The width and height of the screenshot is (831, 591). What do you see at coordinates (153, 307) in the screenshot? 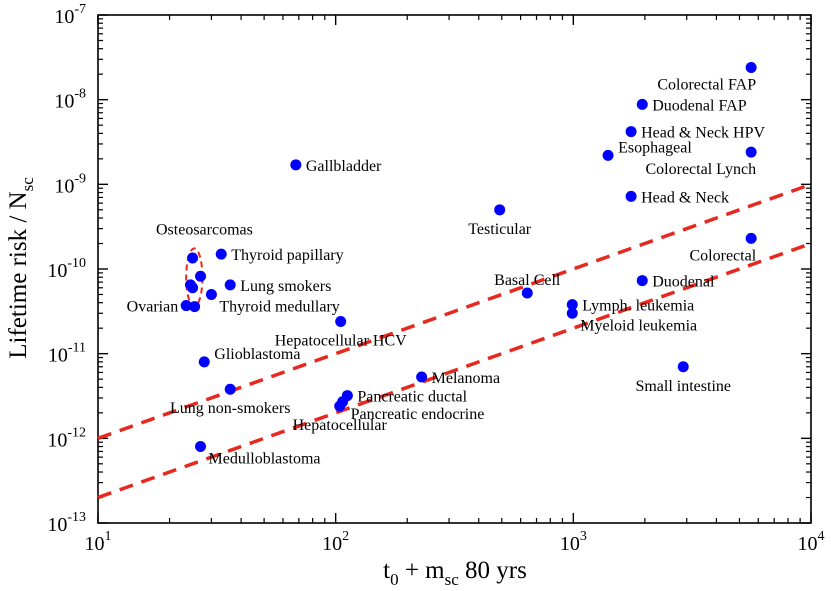
I see `label-ovarian: Ovarian` at bounding box center [153, 307].